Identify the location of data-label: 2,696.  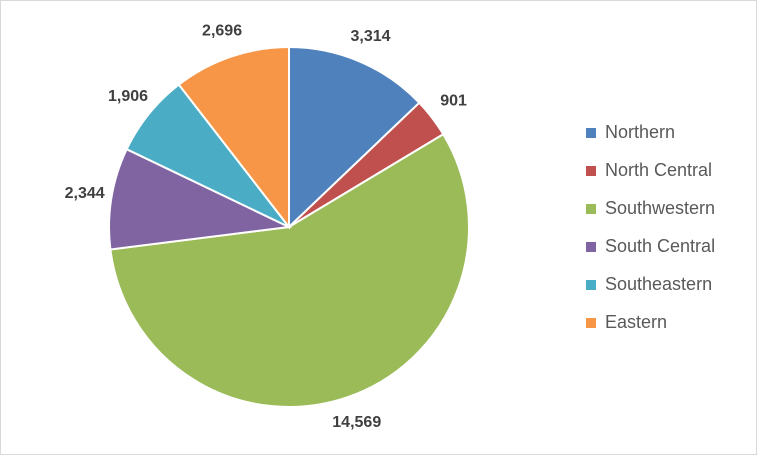
(222, 30).